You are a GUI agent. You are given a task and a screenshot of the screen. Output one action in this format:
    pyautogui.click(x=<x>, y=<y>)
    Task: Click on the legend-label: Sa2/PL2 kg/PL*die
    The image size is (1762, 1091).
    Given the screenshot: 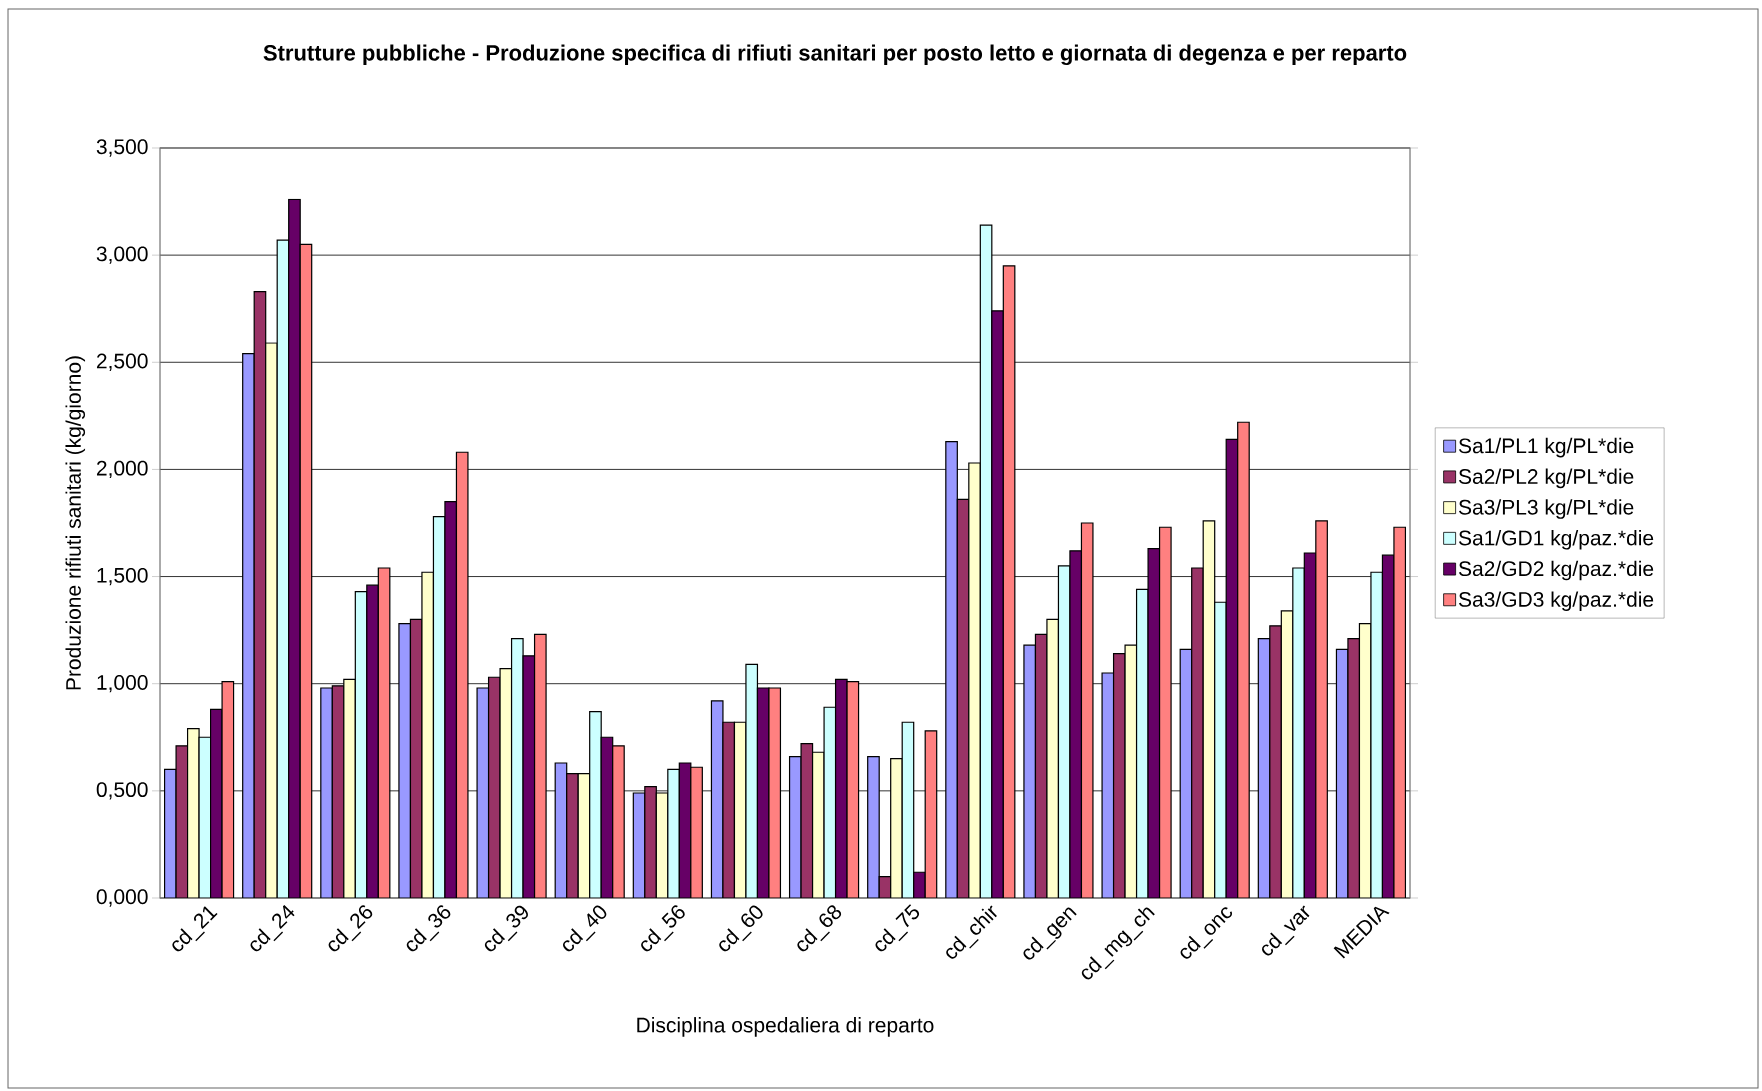 What is the action you would take?
    pyautogui.click(x=1546, y=478)
    